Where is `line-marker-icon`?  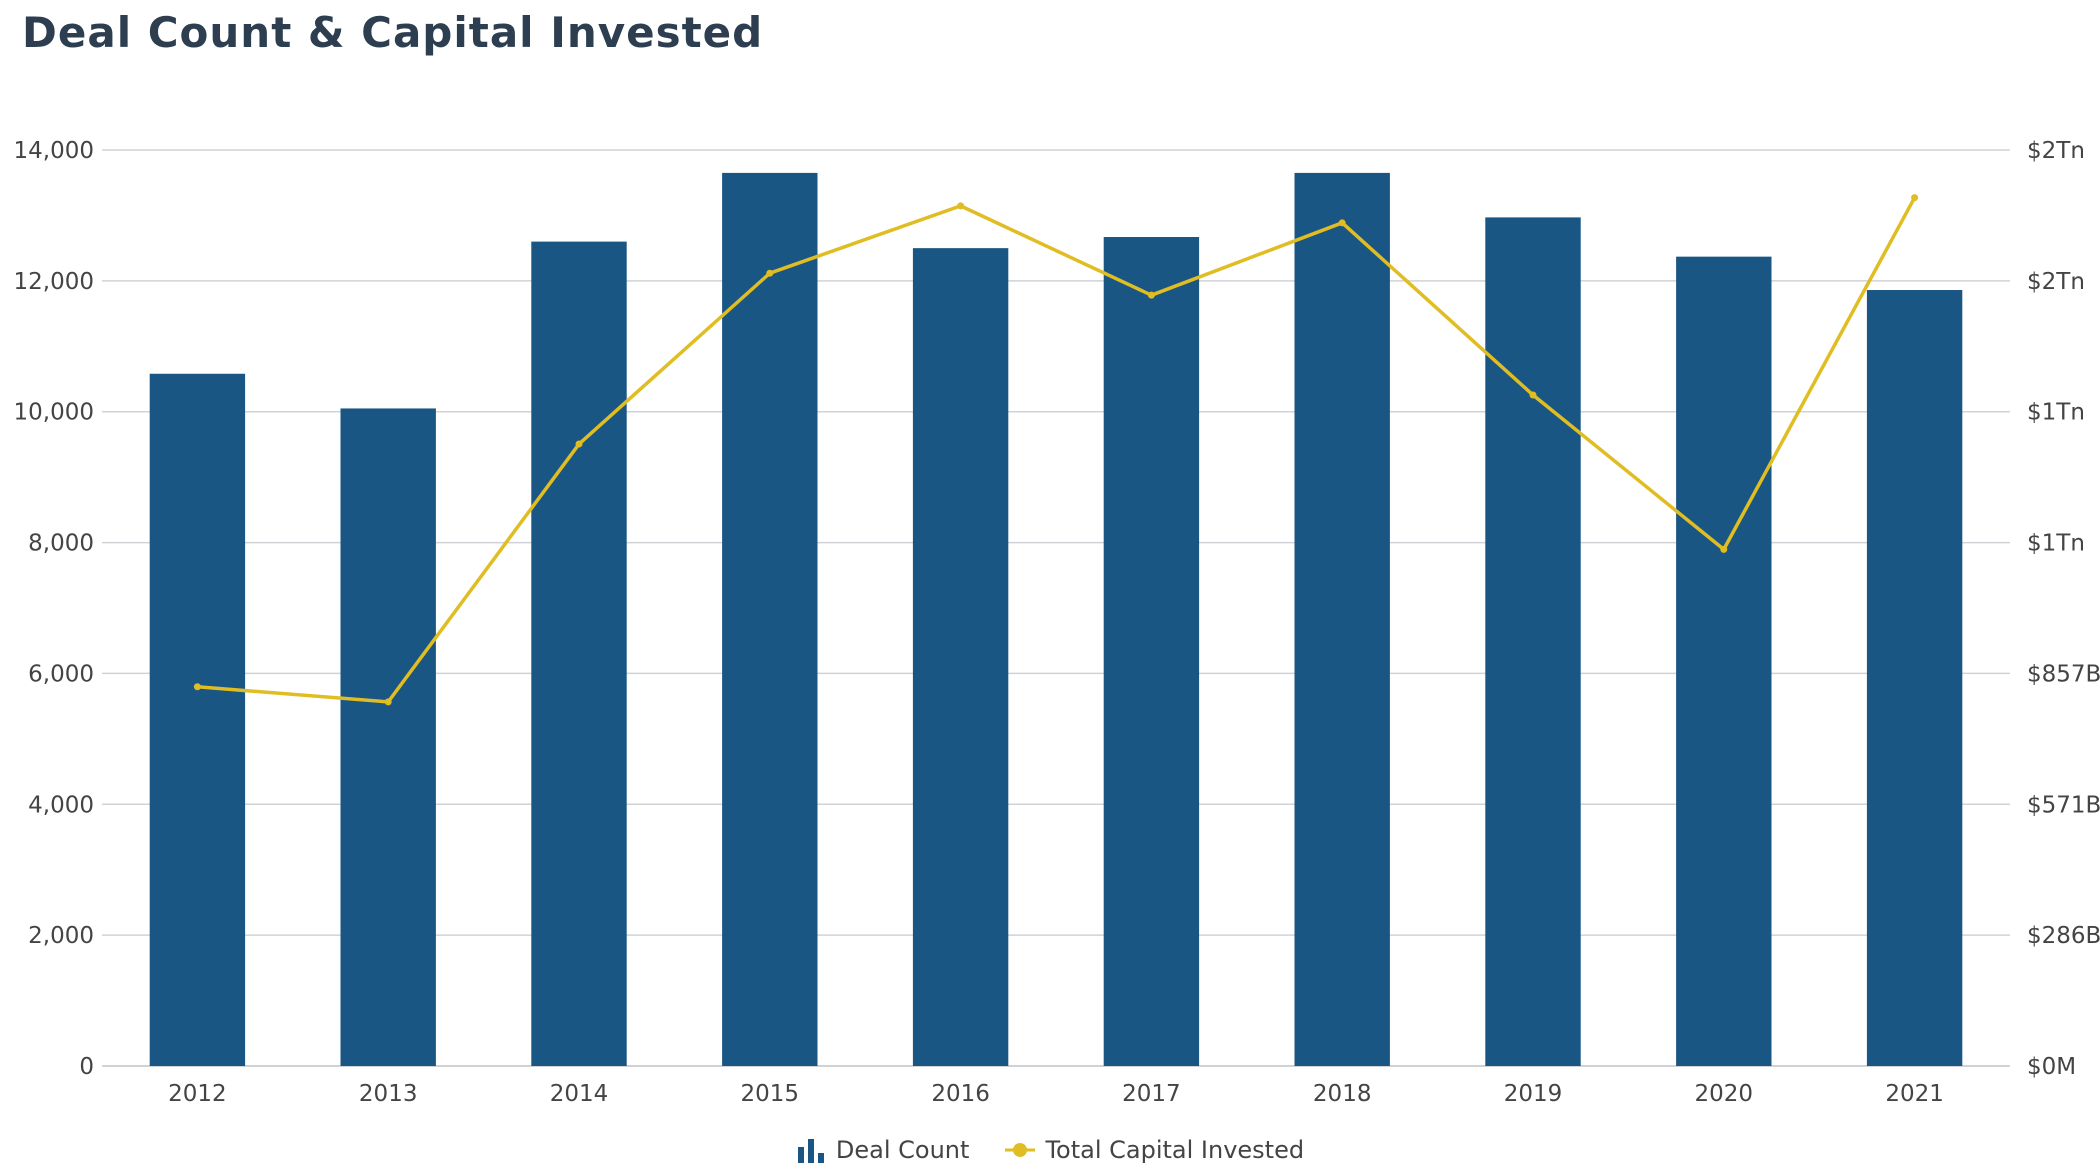 line-marker-icon is located at coordinates (1020, 1150).